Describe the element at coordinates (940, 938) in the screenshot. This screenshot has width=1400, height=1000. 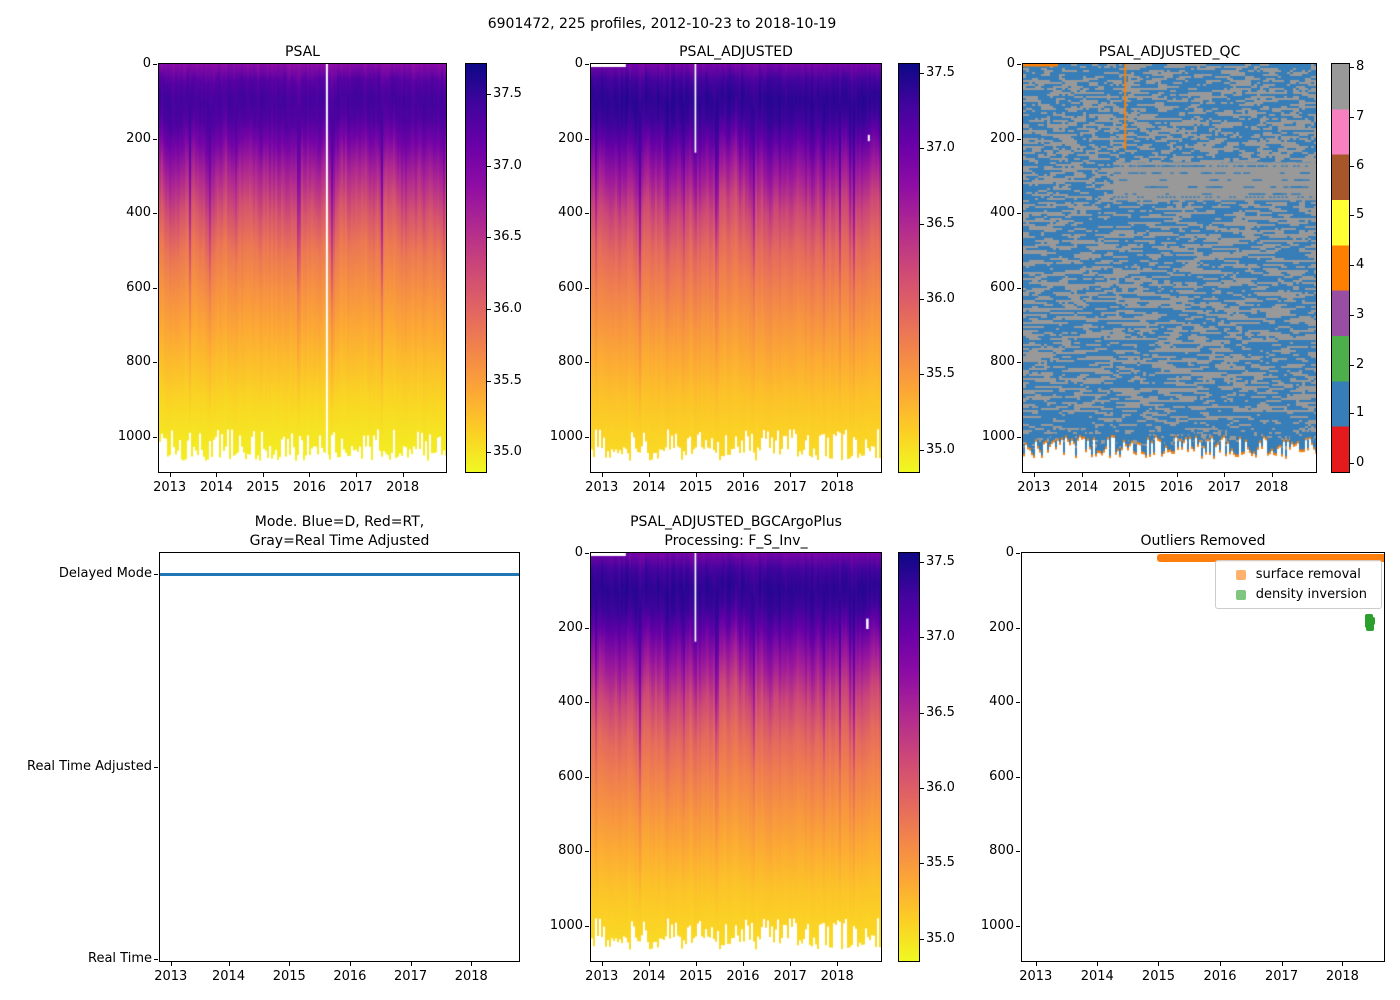
I see `colorbar-tick-label: 35.0` at that location.